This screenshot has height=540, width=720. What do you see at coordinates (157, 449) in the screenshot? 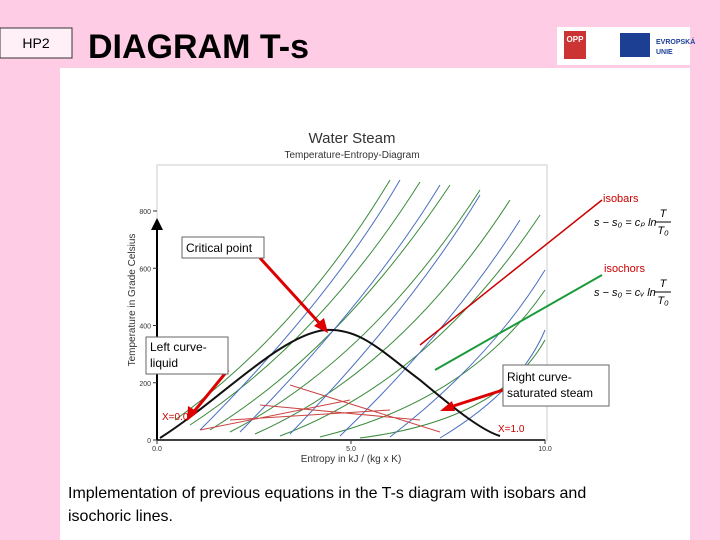
I see `x-tick-label: 0.0` at bounding box center [157, 449].